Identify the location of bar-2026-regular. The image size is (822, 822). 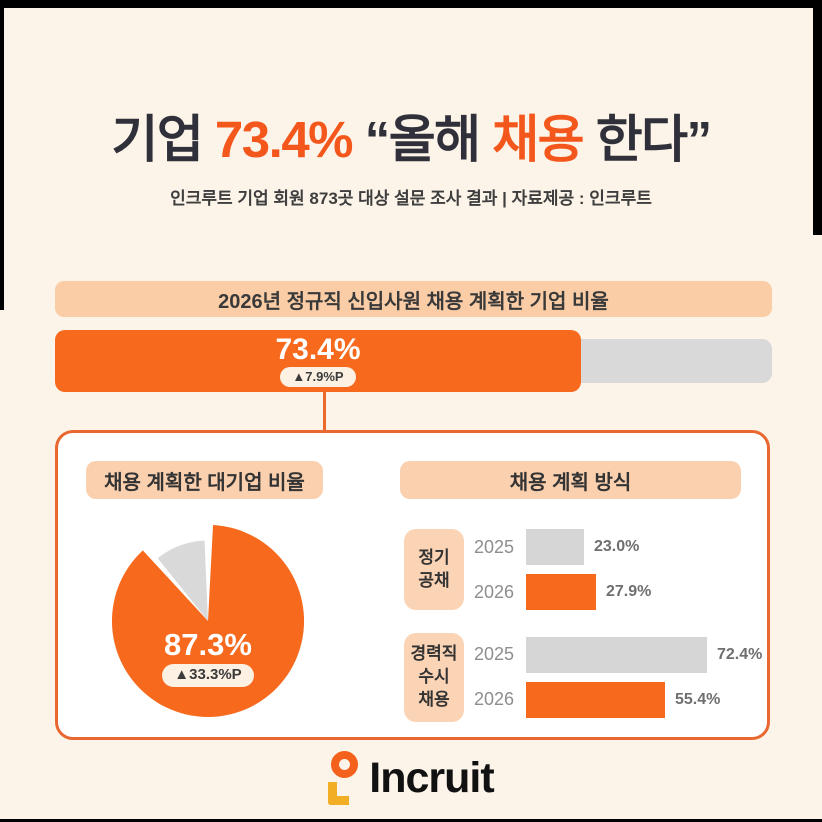
(561, 592).